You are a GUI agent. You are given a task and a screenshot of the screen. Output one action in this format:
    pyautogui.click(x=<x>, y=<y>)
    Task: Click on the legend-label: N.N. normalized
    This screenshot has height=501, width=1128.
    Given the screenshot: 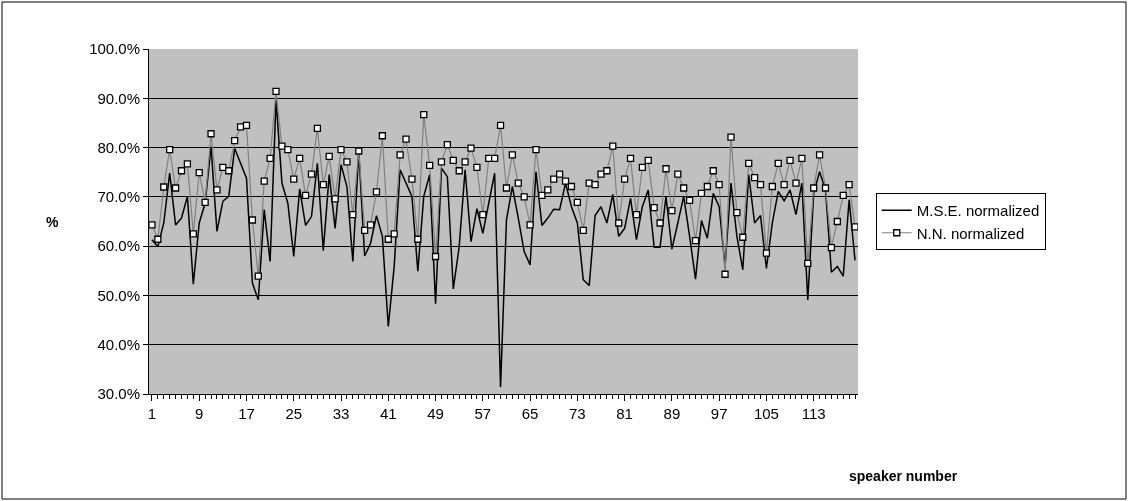 What is the action you would take?
    pyautogui.click(x=970, y=233)
    